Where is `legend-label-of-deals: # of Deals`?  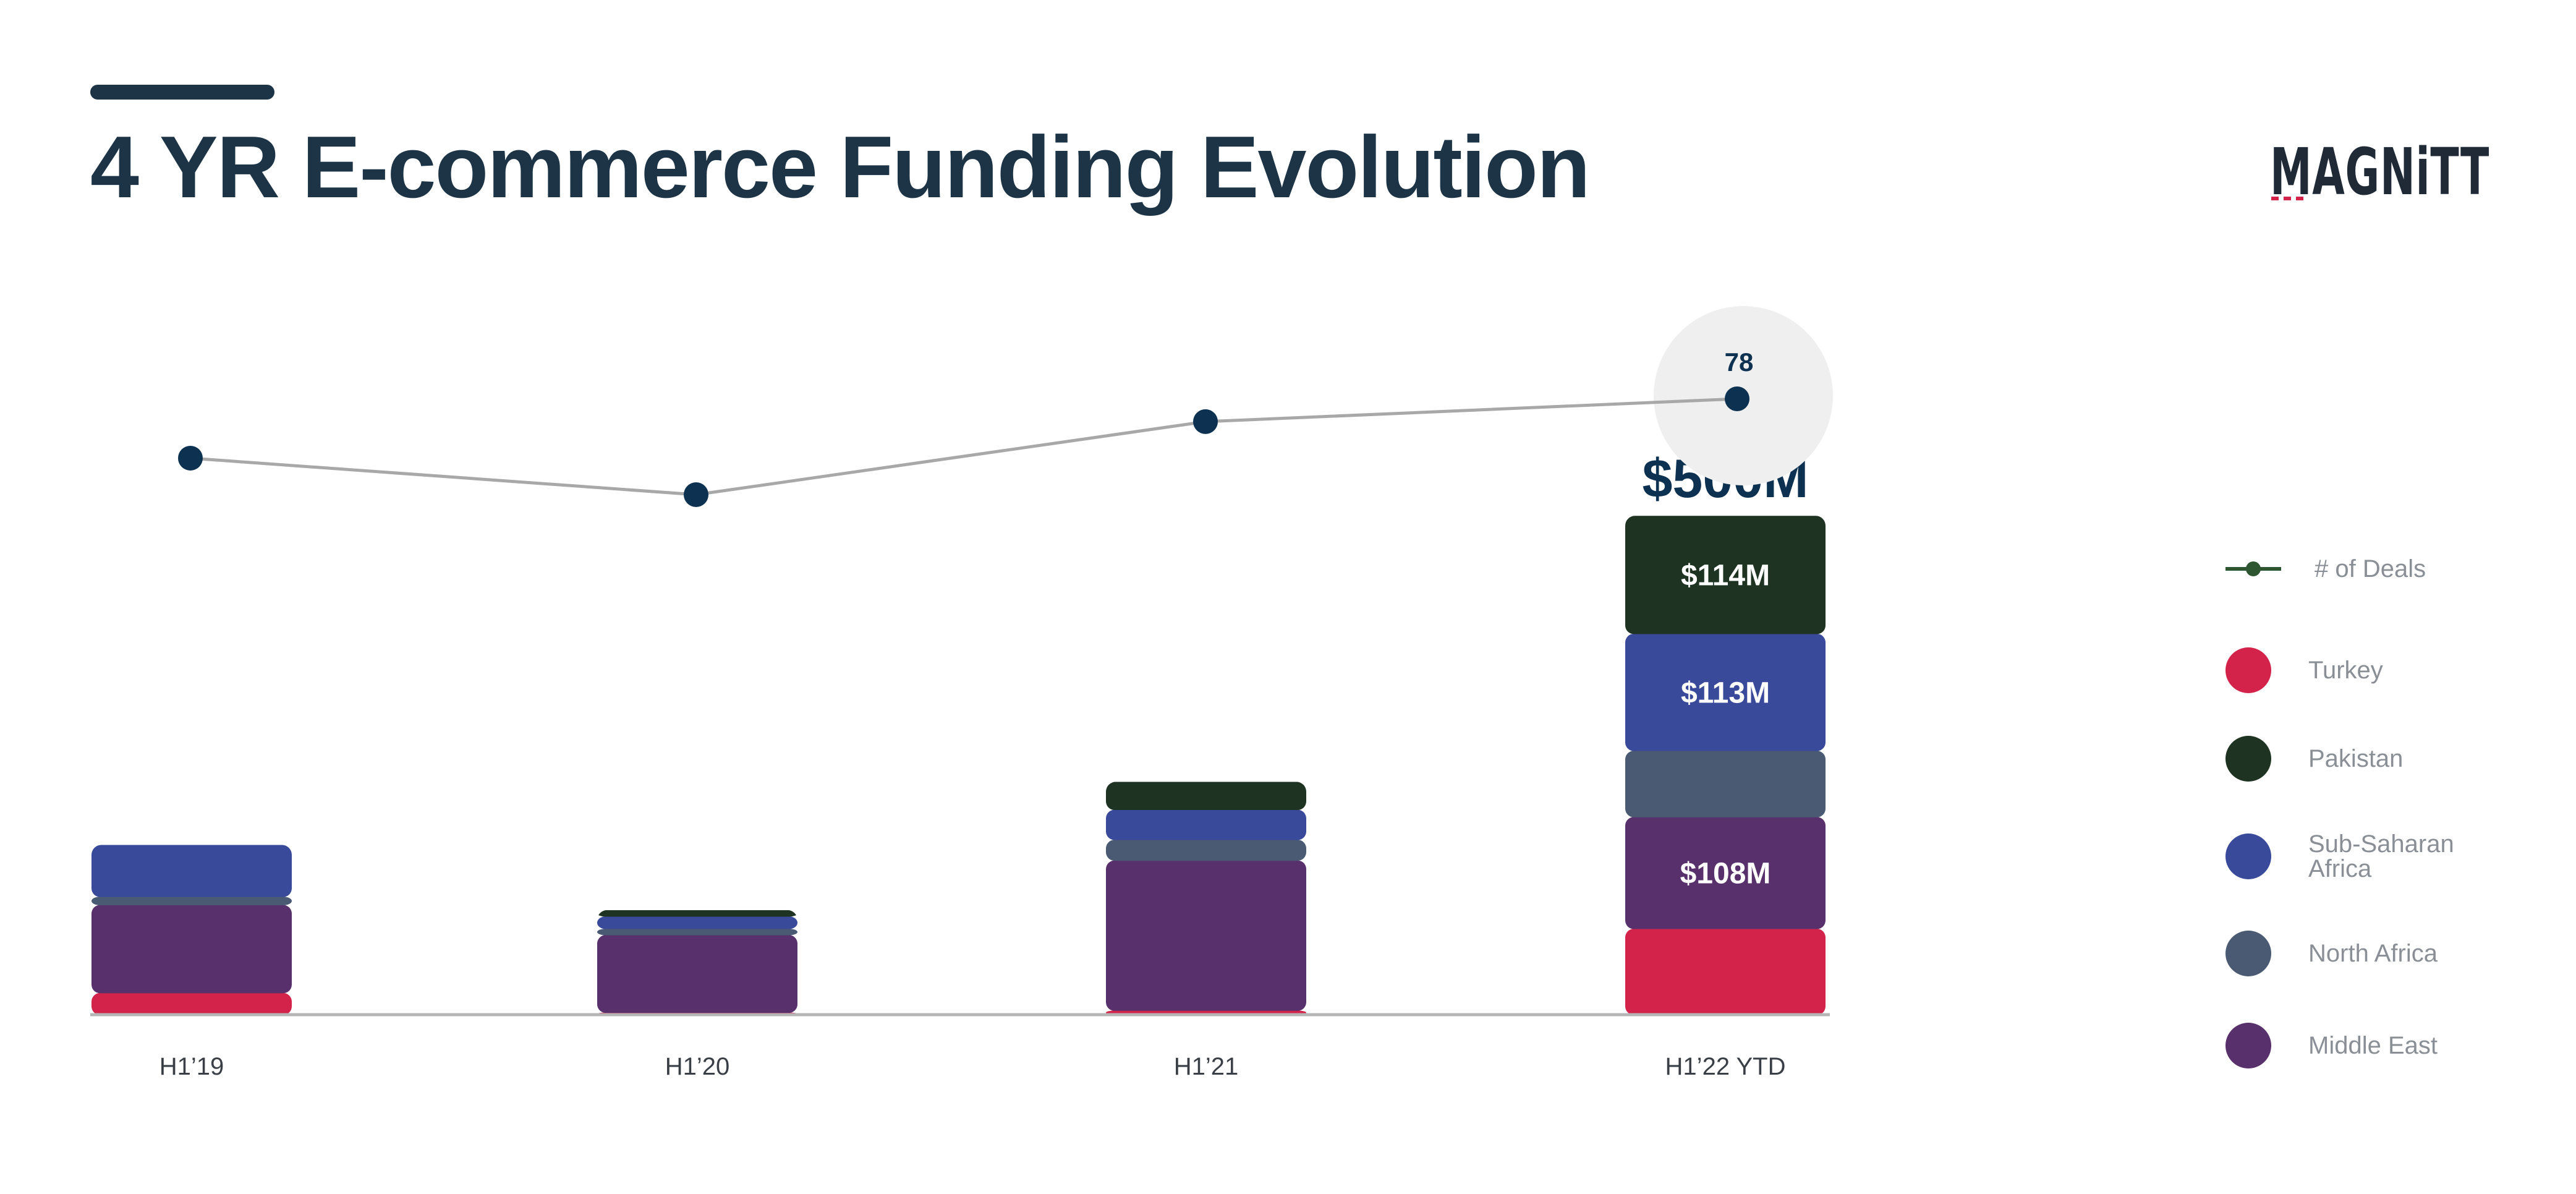
legend-label-of-deals: # of Deals is located at coordinates (2370, 568).